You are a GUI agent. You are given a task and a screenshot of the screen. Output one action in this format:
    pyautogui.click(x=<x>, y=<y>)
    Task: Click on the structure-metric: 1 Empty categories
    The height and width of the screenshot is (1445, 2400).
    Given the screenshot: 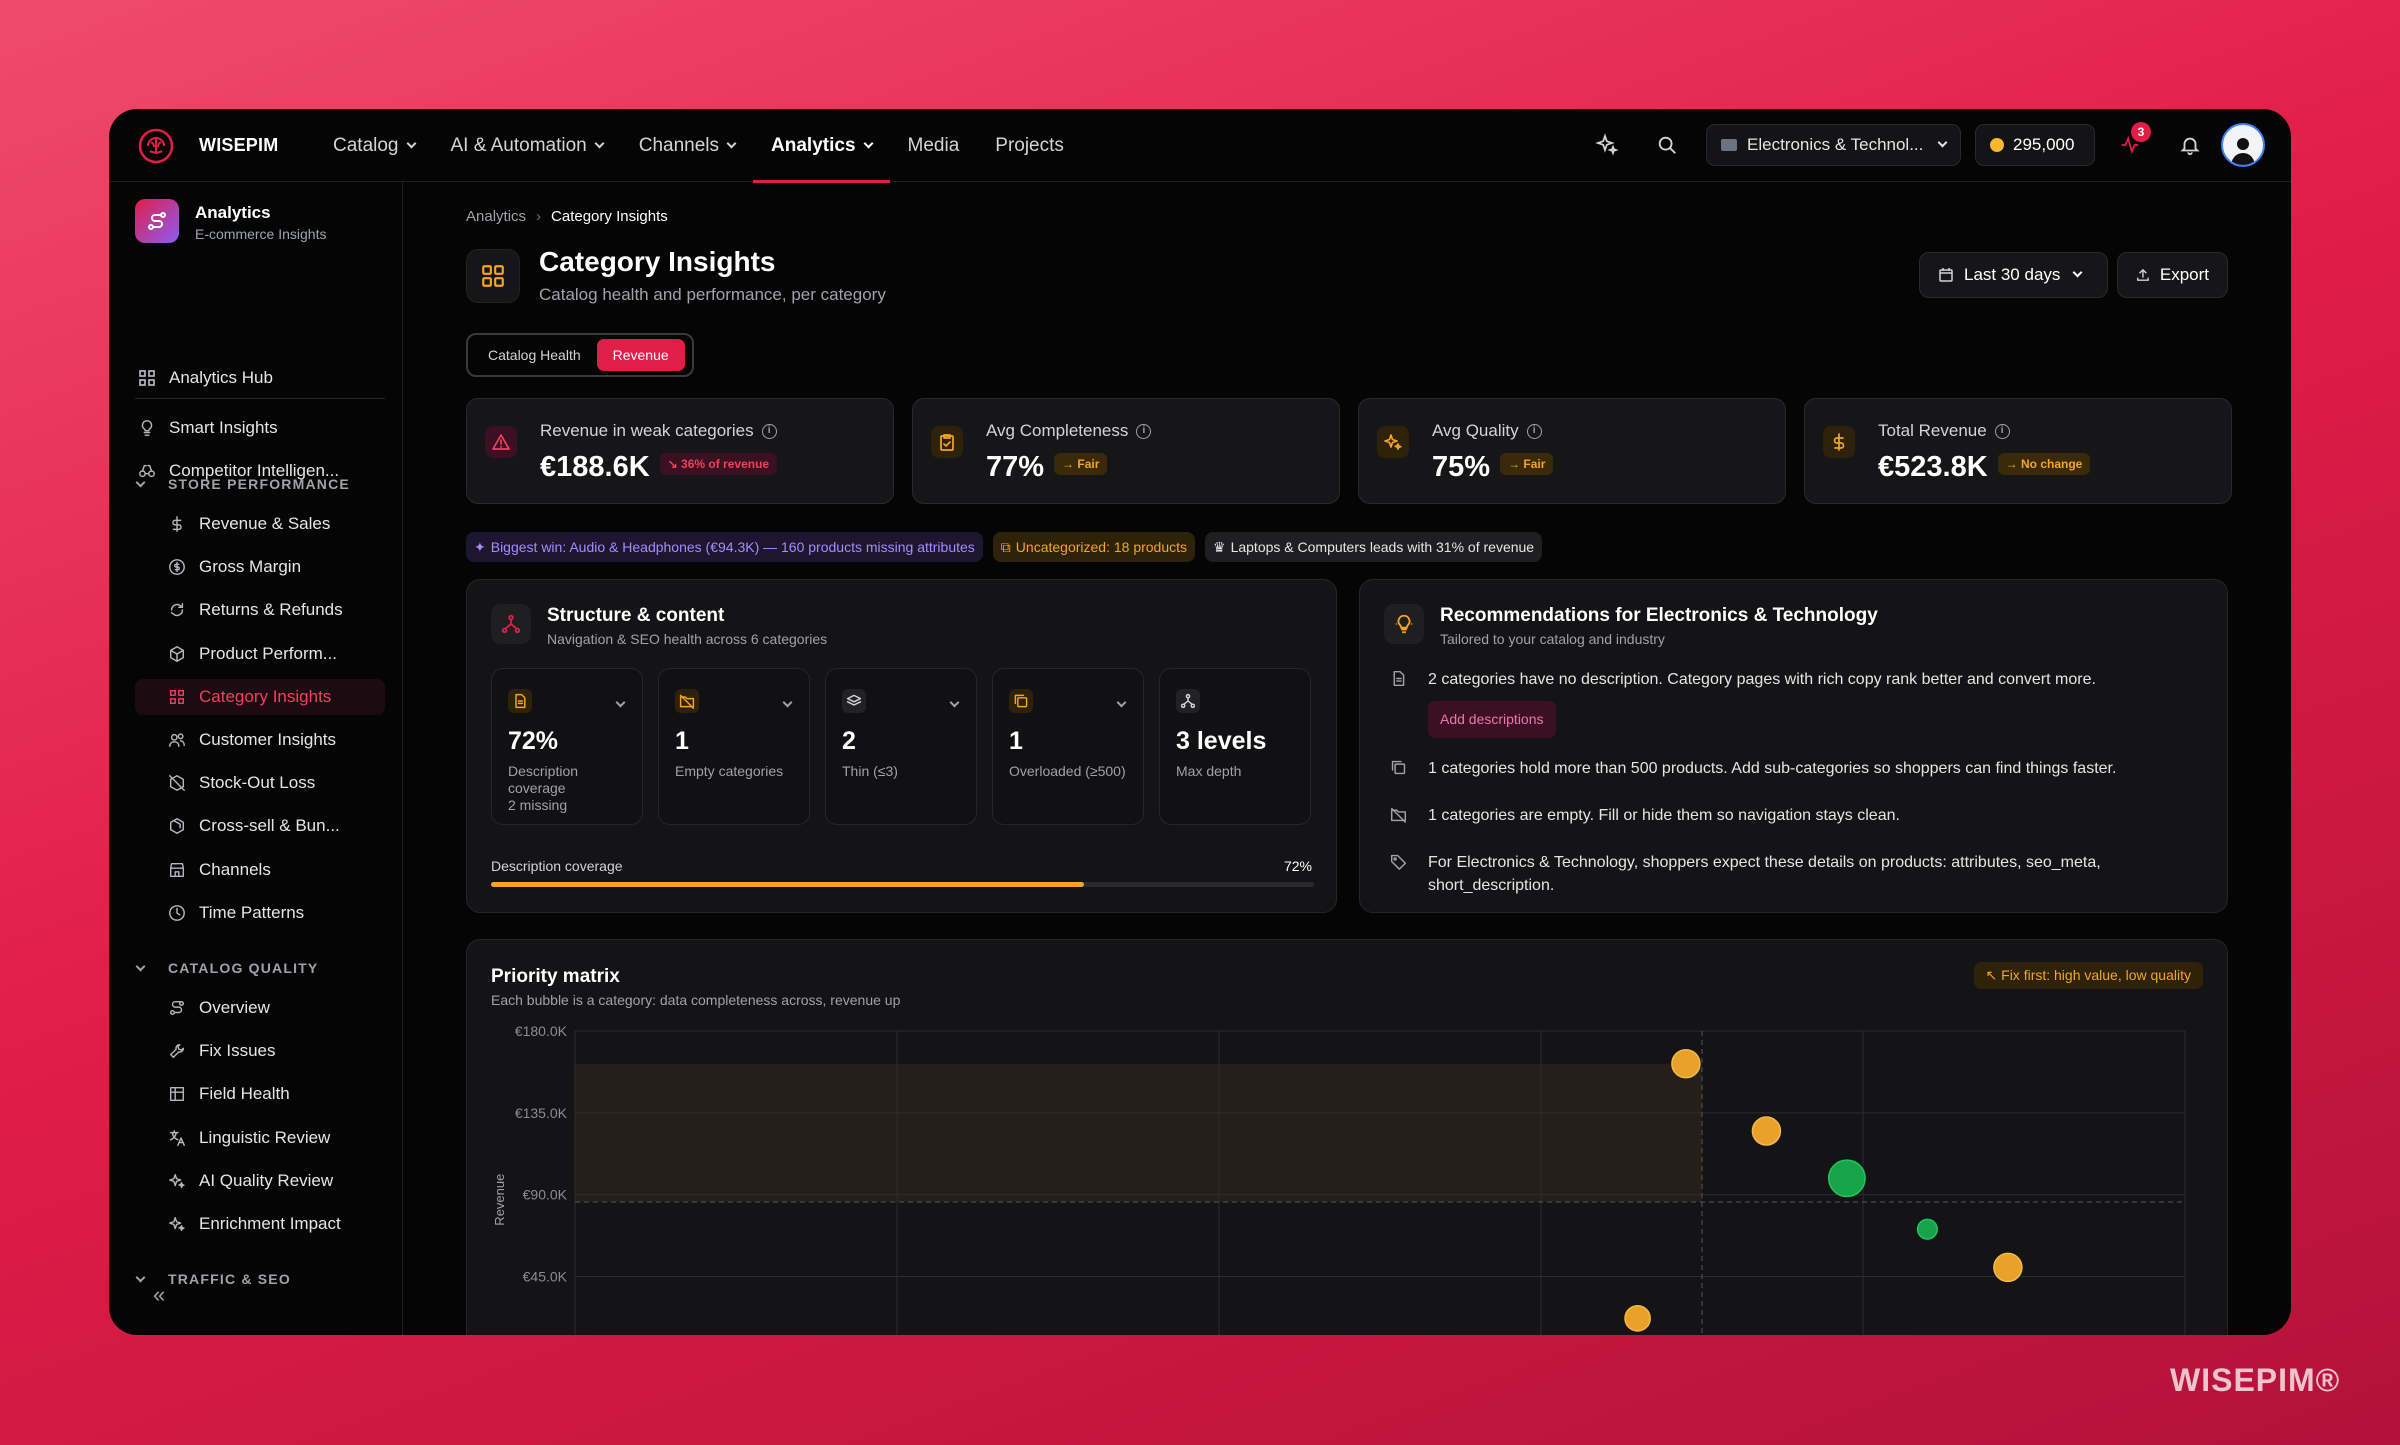 What is the action you would take?
    pyautogui.click(x=734, y=746)
    